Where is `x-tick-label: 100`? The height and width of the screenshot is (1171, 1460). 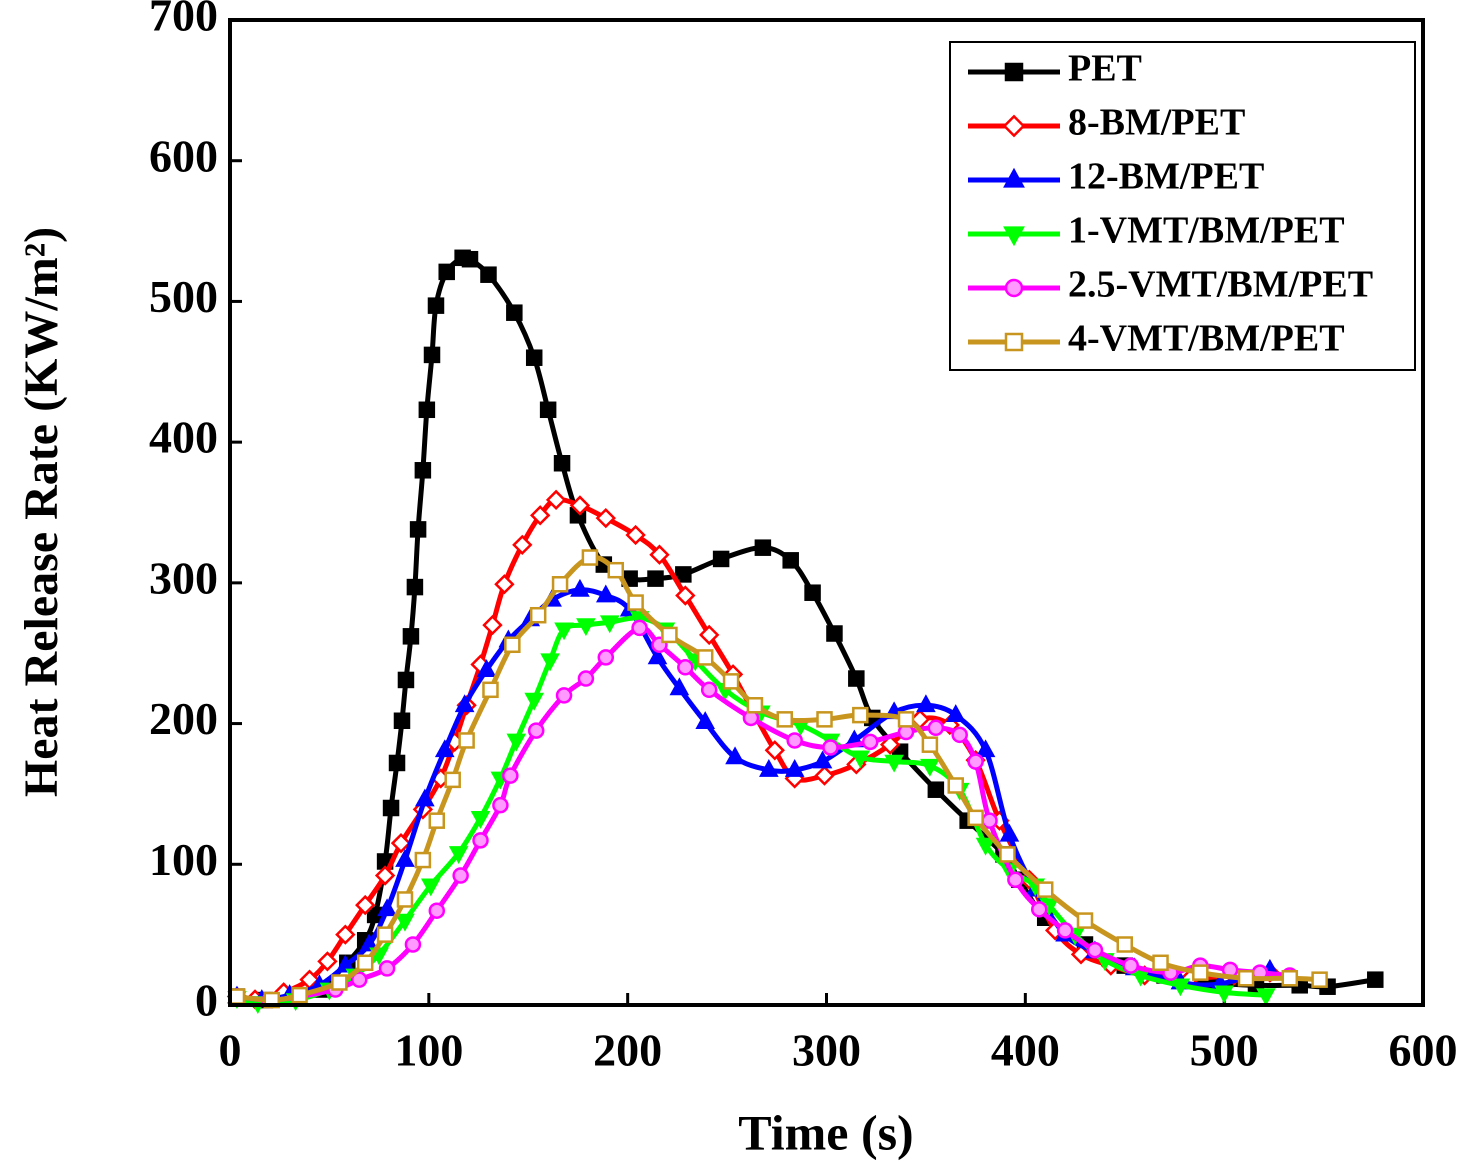 x-tick-label: 100 is located at coordinates (428, 1050).